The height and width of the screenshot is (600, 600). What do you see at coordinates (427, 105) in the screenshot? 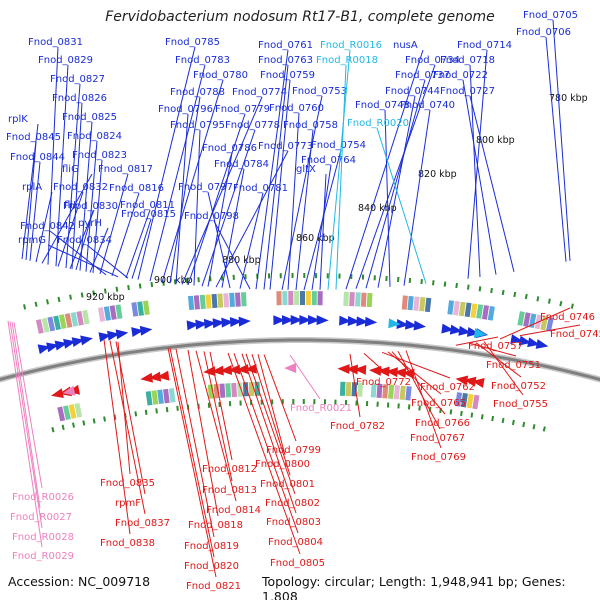
I see `forward-gene-label: Fnod_0740` at bounding box center [427, 105].